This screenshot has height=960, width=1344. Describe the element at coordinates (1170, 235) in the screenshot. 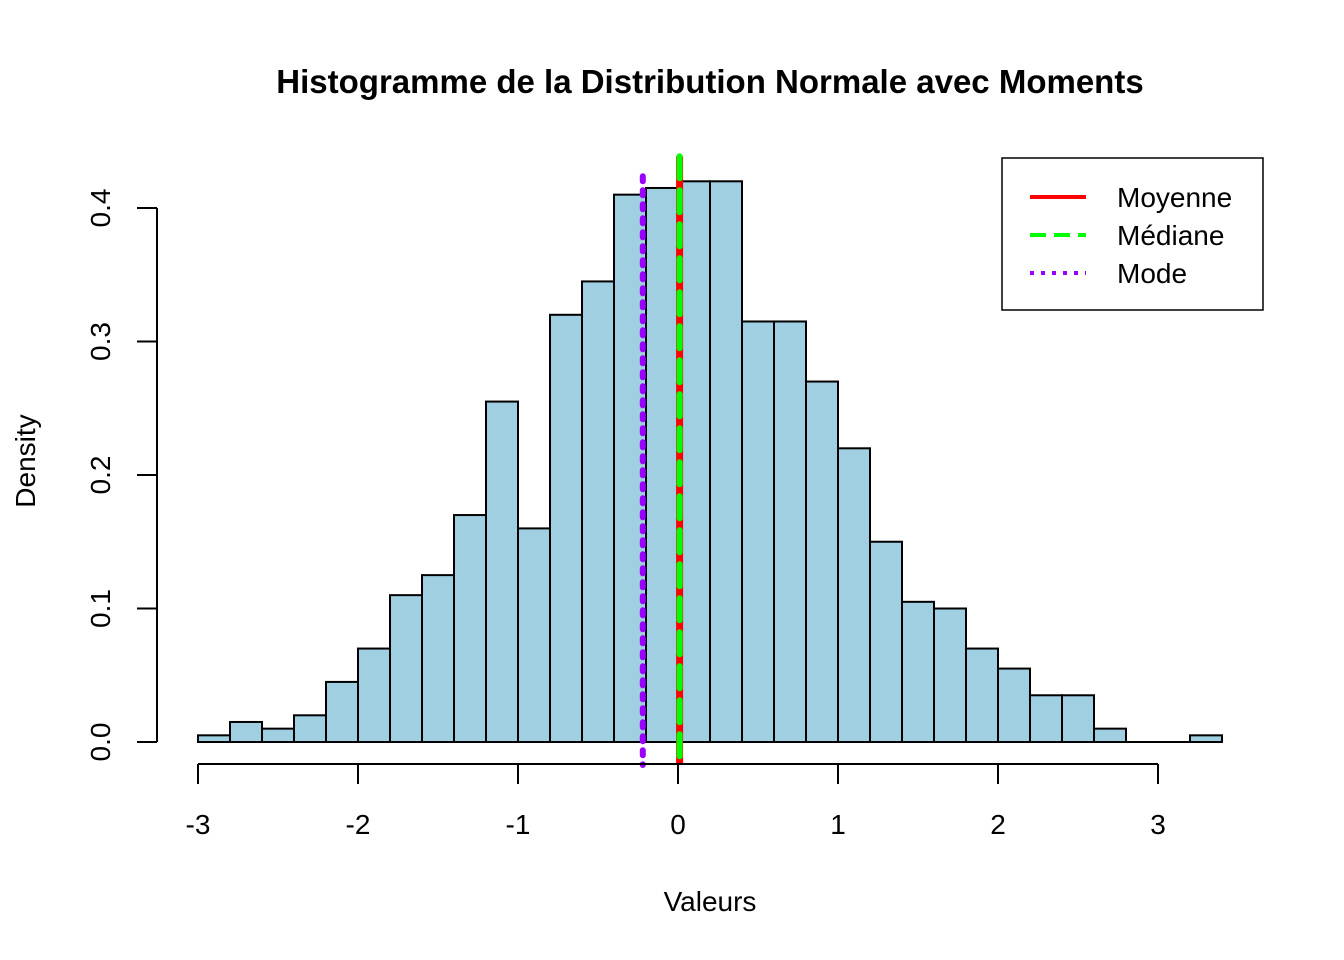

I see `legend-label: Médiane` at that location.